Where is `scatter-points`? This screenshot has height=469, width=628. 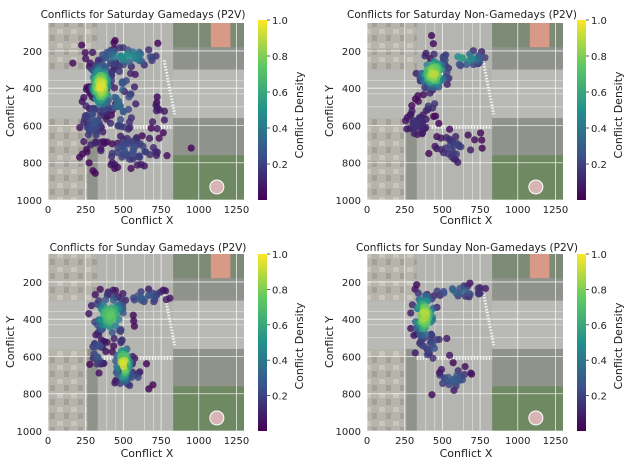 scatter-points is located at coordinates (445, 98).